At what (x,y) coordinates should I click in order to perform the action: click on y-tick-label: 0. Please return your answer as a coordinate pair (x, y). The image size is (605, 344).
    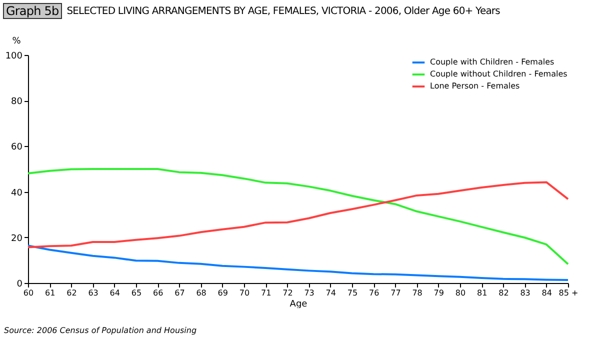
    Looking at the image, I should click on (19, 285).